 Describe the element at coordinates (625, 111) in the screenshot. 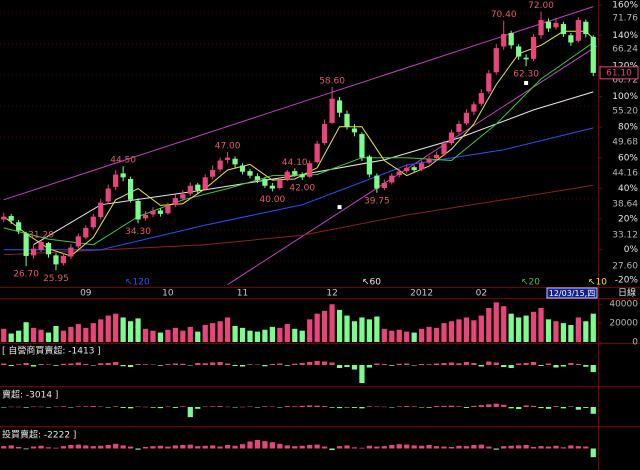

I see `y-tick-label: 55.20` at that location.